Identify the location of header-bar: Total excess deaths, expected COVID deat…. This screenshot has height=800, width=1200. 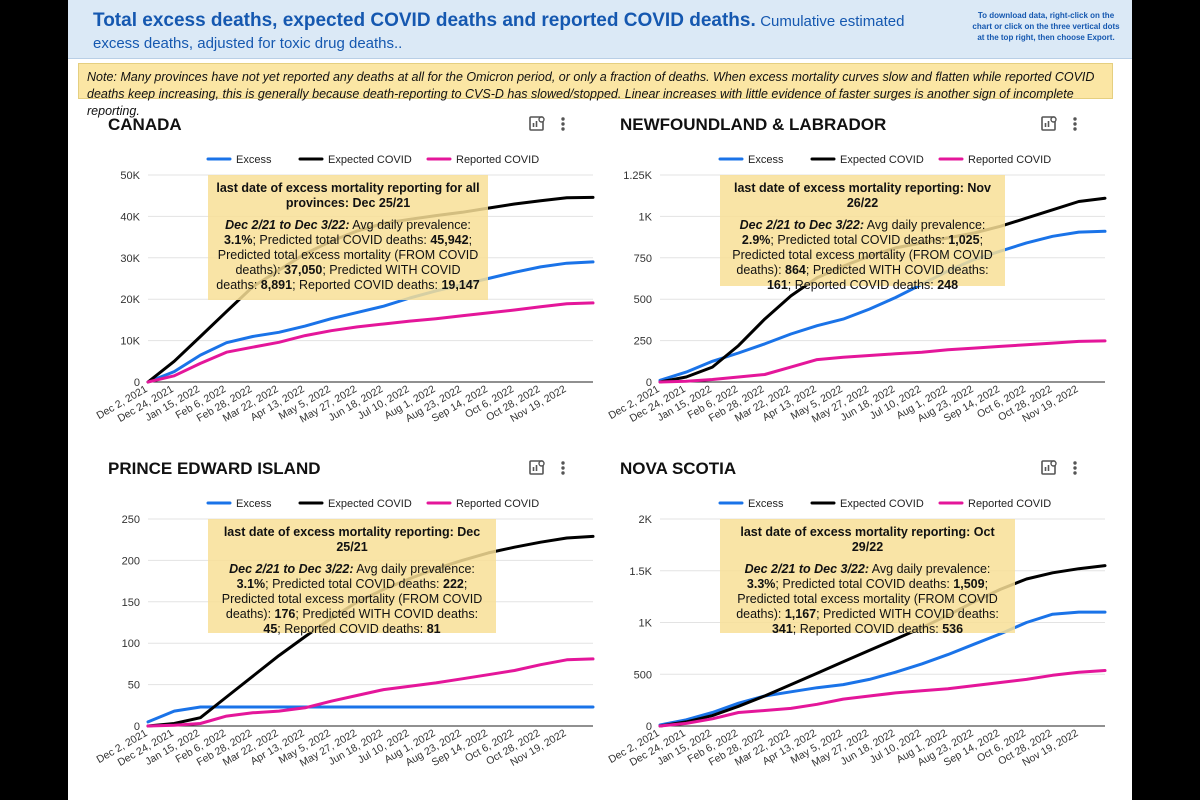
(600, 29).